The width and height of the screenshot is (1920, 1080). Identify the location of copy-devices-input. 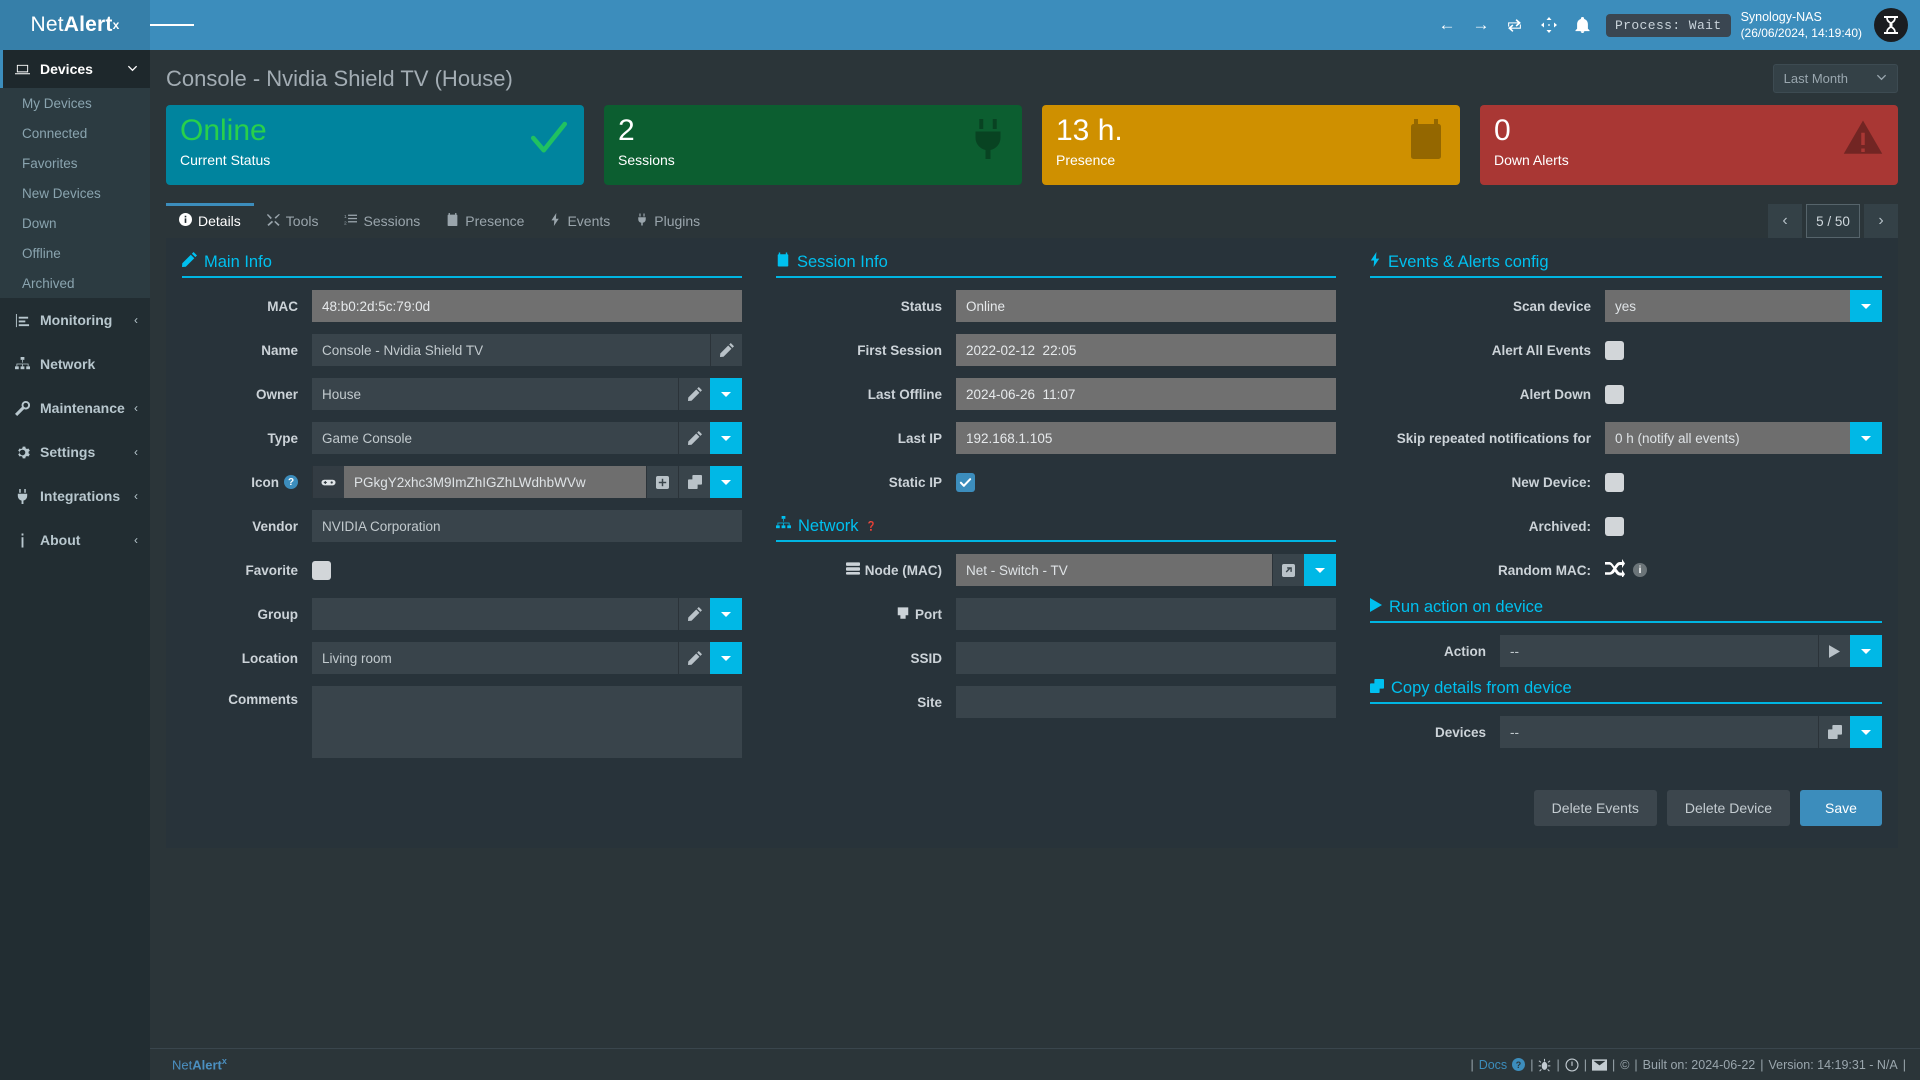
(1659, 732).